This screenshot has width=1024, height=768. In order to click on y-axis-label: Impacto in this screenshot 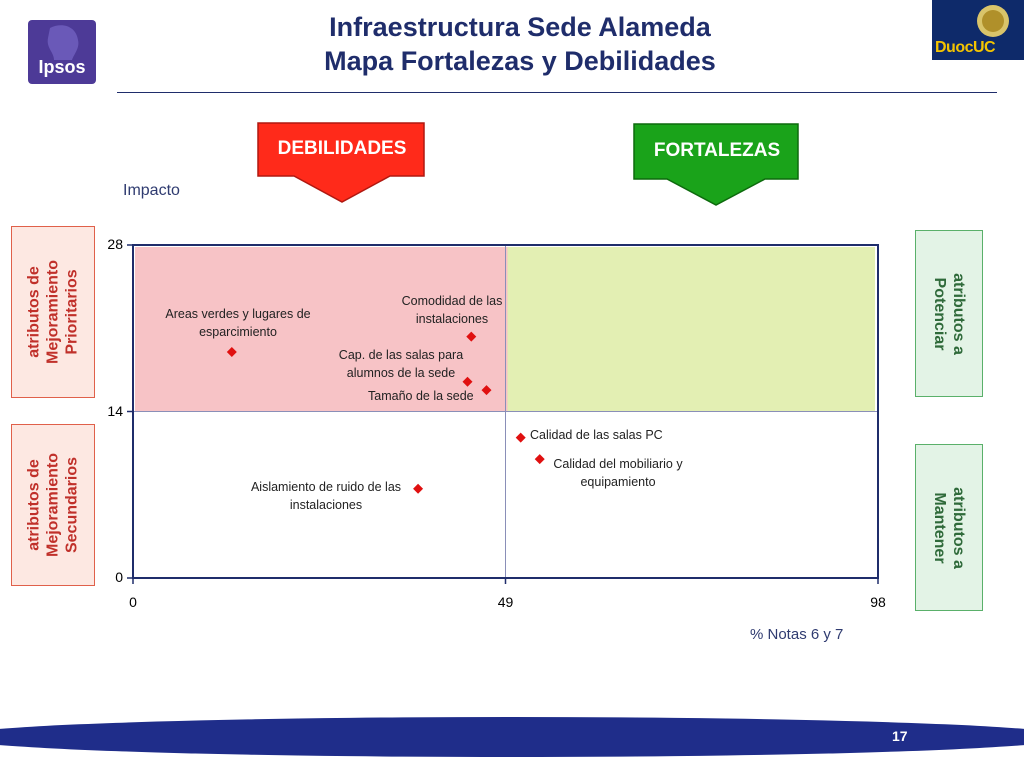, I will do `click(151, 190)`.